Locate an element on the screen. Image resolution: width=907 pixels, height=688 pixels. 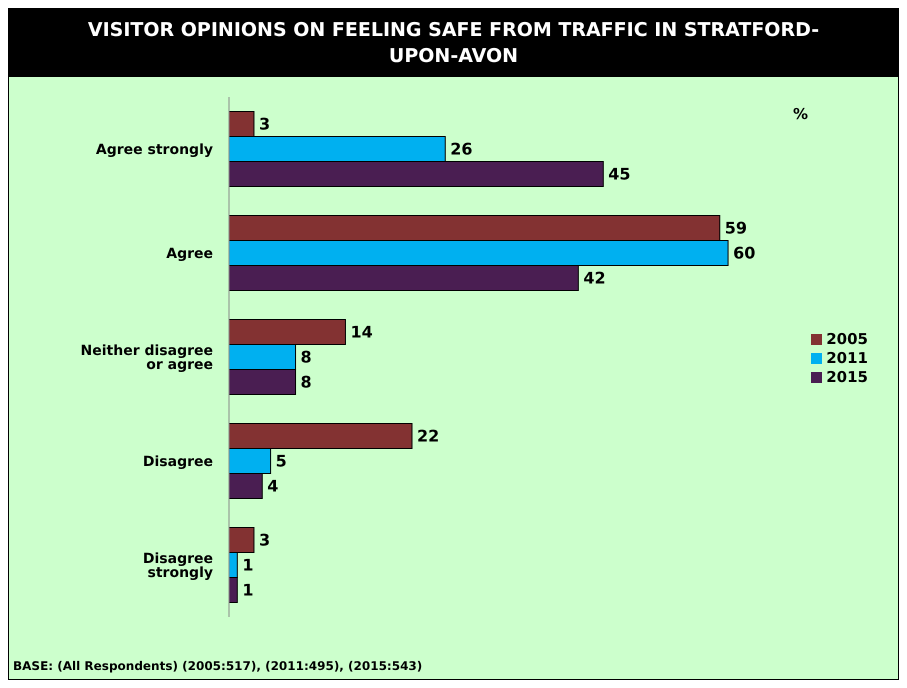
y-tick-label: Neither disagree or agree is located at coordinates (146, 357).